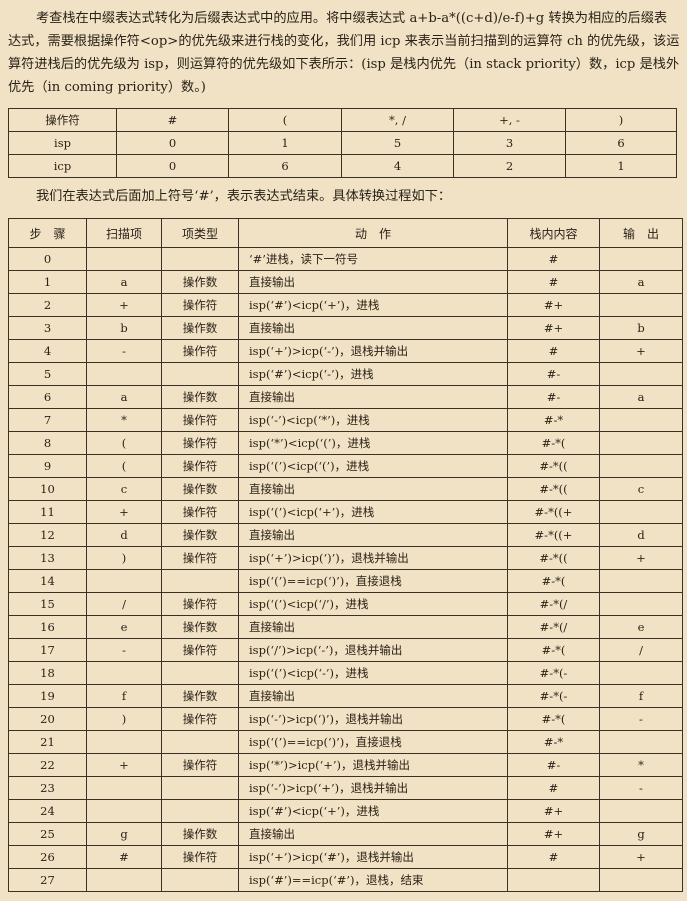 The height and width of the screenshot is (901, 687). What do you see at coordinates (641, 558) in the screenshot?
I see `output-cell: +` at bounding box center [641, 558].